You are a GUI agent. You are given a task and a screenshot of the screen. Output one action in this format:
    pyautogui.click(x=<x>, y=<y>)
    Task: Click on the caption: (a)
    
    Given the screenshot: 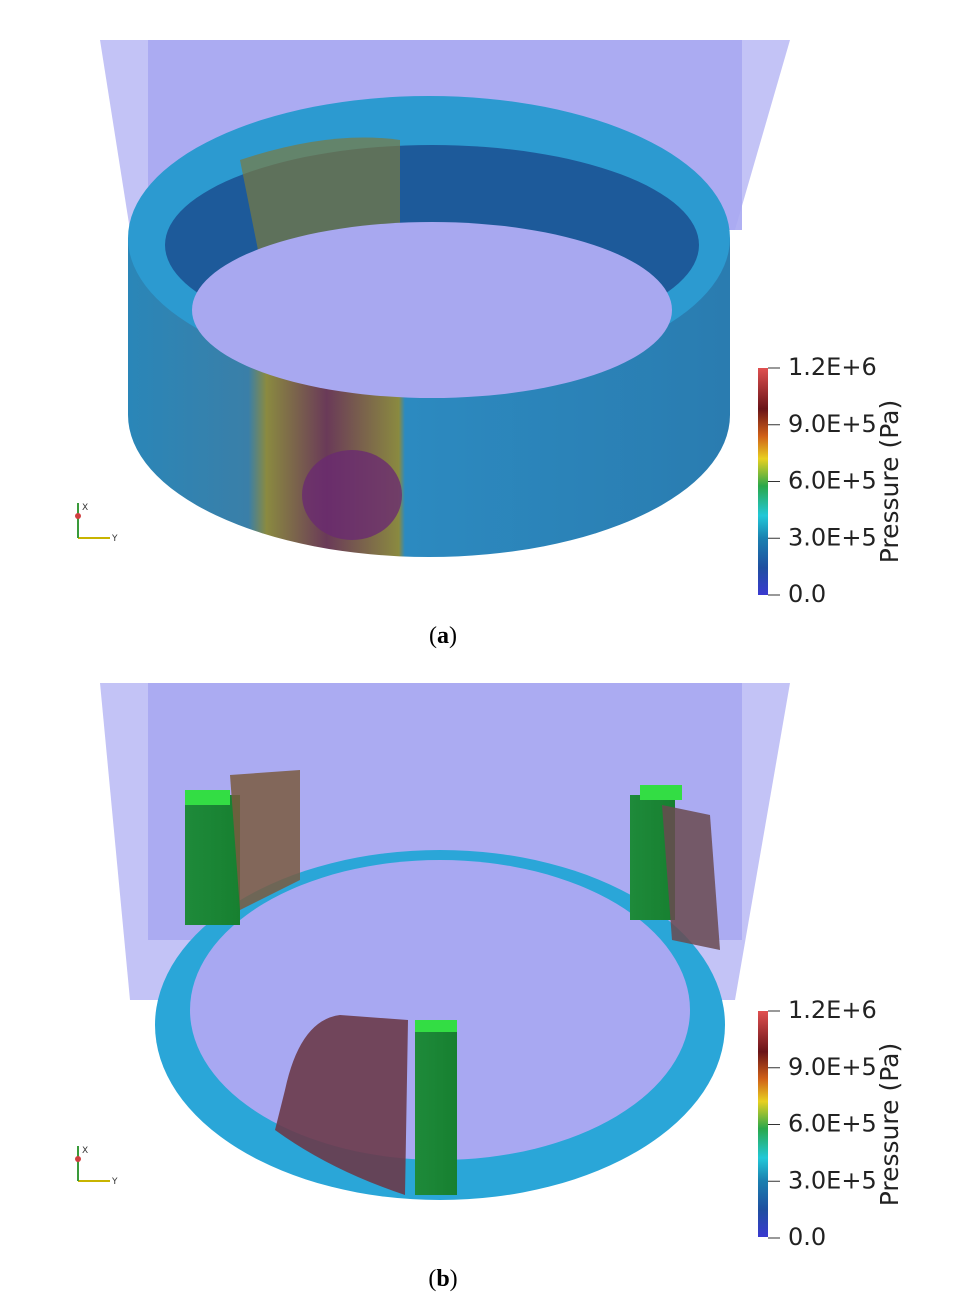 What is the action you would take?
    pyautogui.click(x=443, y=636)
    